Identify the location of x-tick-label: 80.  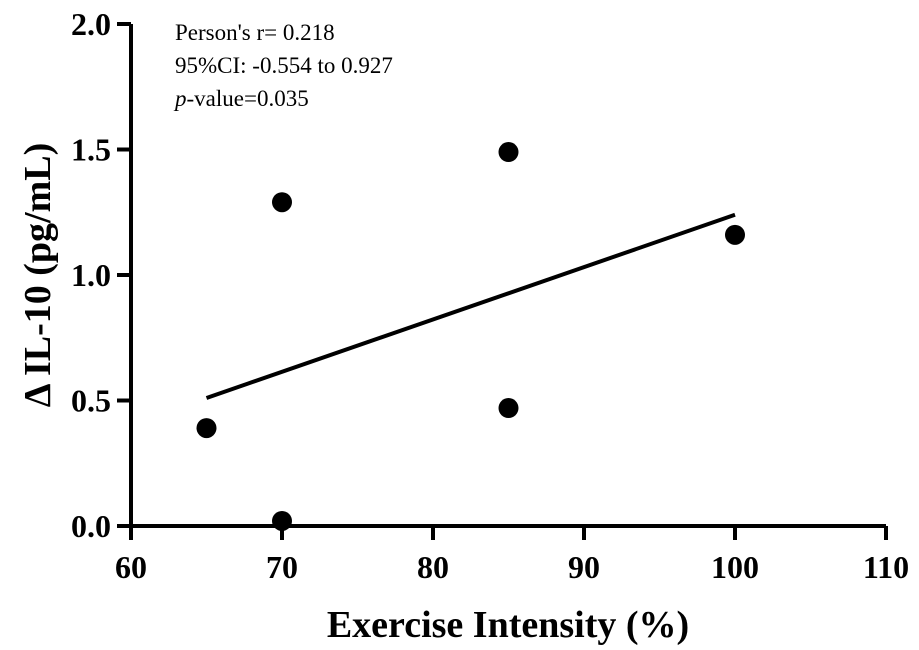
(433, 567).